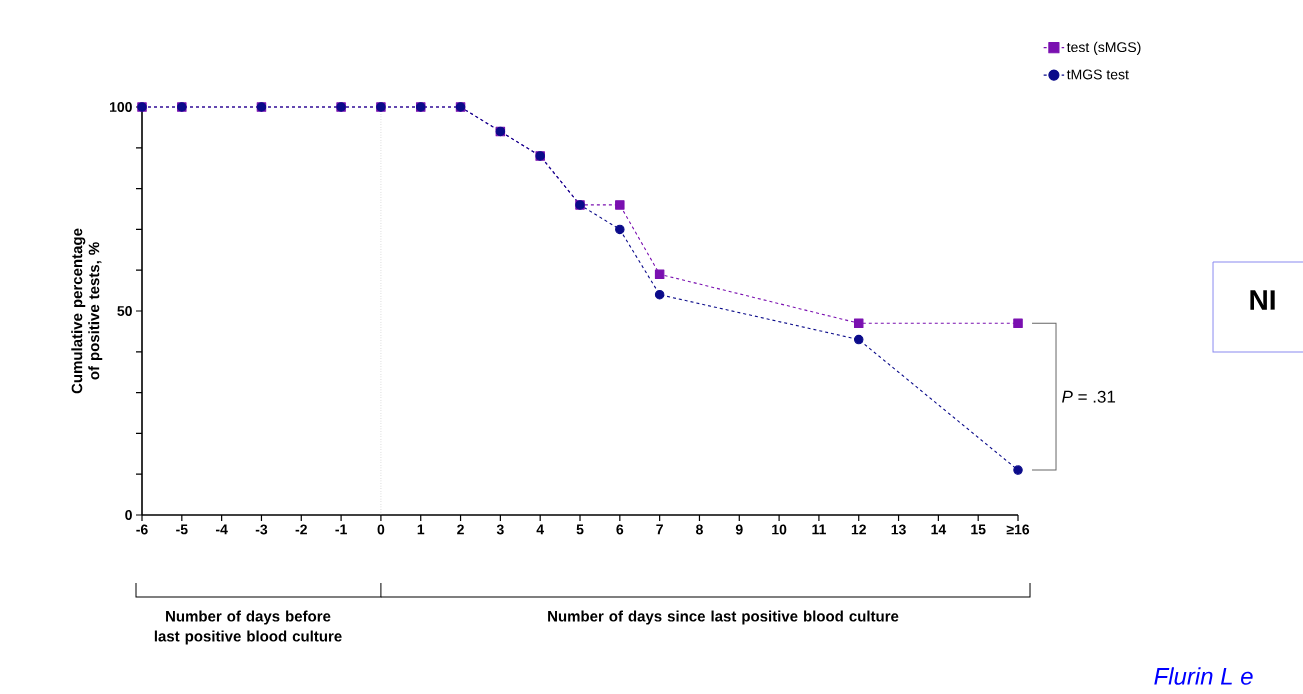  I want to click on x-tick-label: 5, so click(580, 529).